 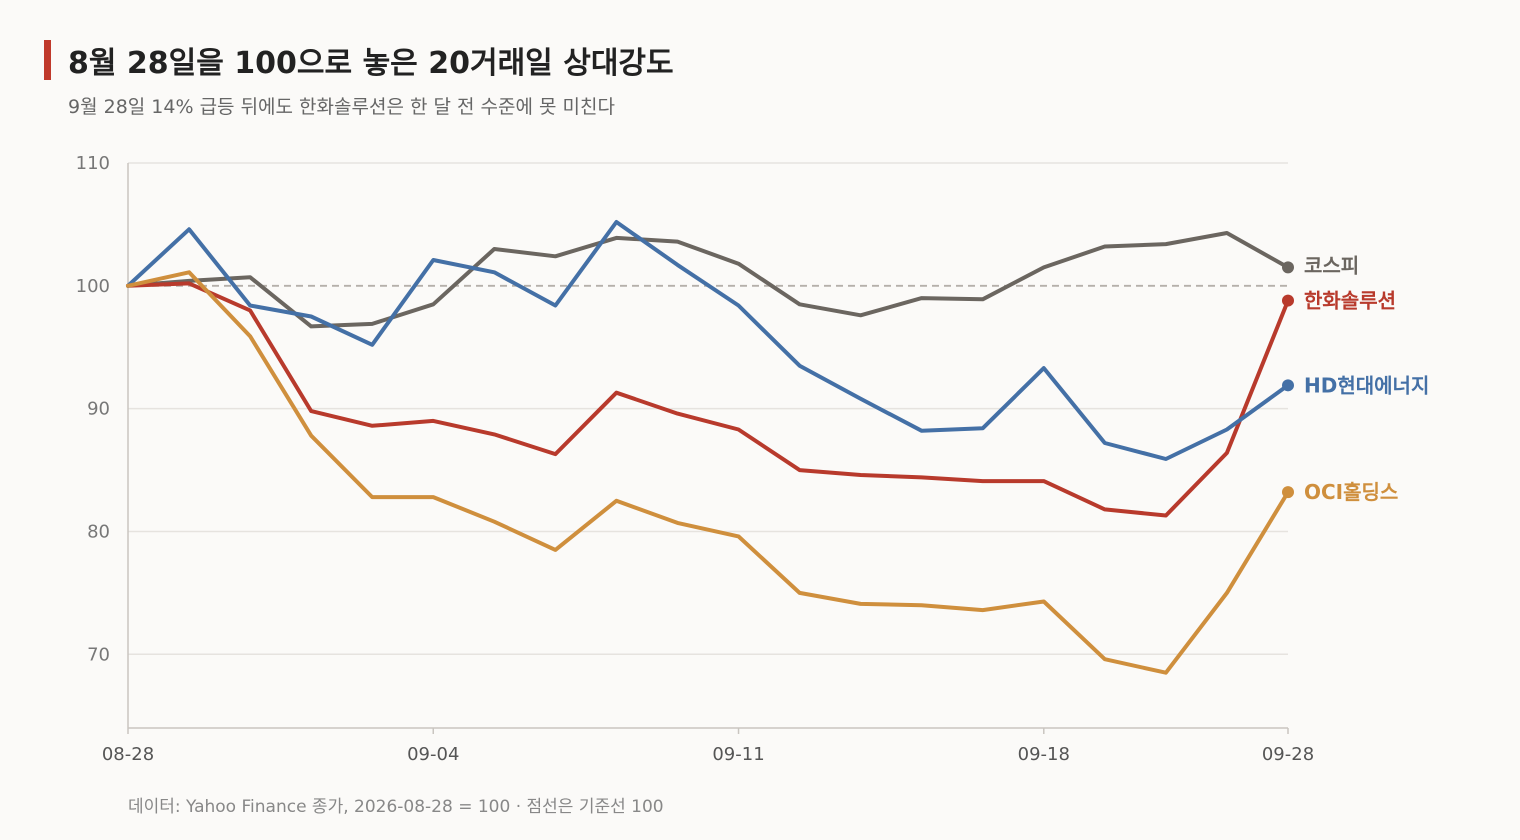 I want to click on series-label-3: OCI홀딩스, so click(x=1351, y=492).